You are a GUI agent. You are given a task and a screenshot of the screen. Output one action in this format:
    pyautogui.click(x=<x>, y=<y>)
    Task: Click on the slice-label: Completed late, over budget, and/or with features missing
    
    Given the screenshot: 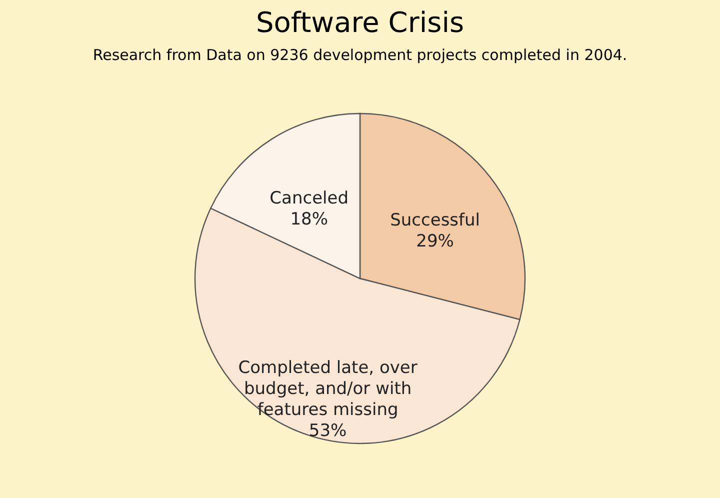 What is the action you would take?
    pyautogui.click(x=328, y=389)
    